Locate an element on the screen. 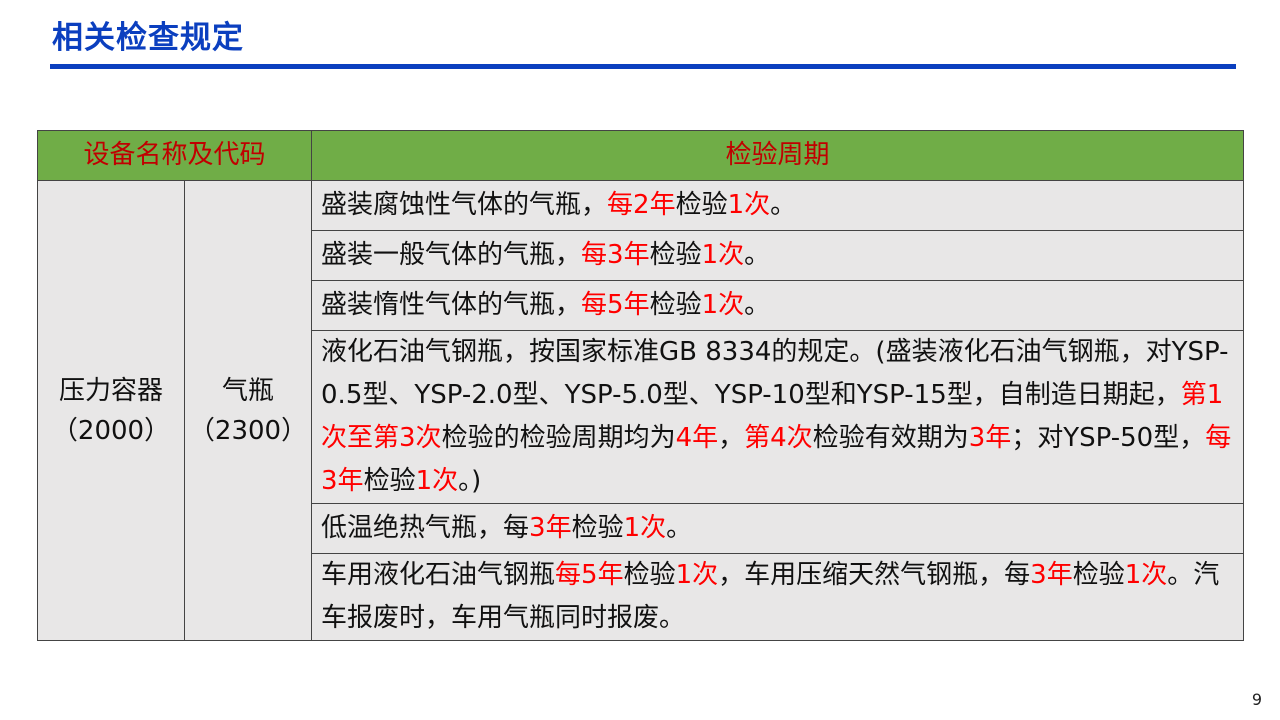 Image resolution: width=1280 pixels, height=720 pixels. category-cell: 压力容器 （2000） is located at coordinates (111, 410).